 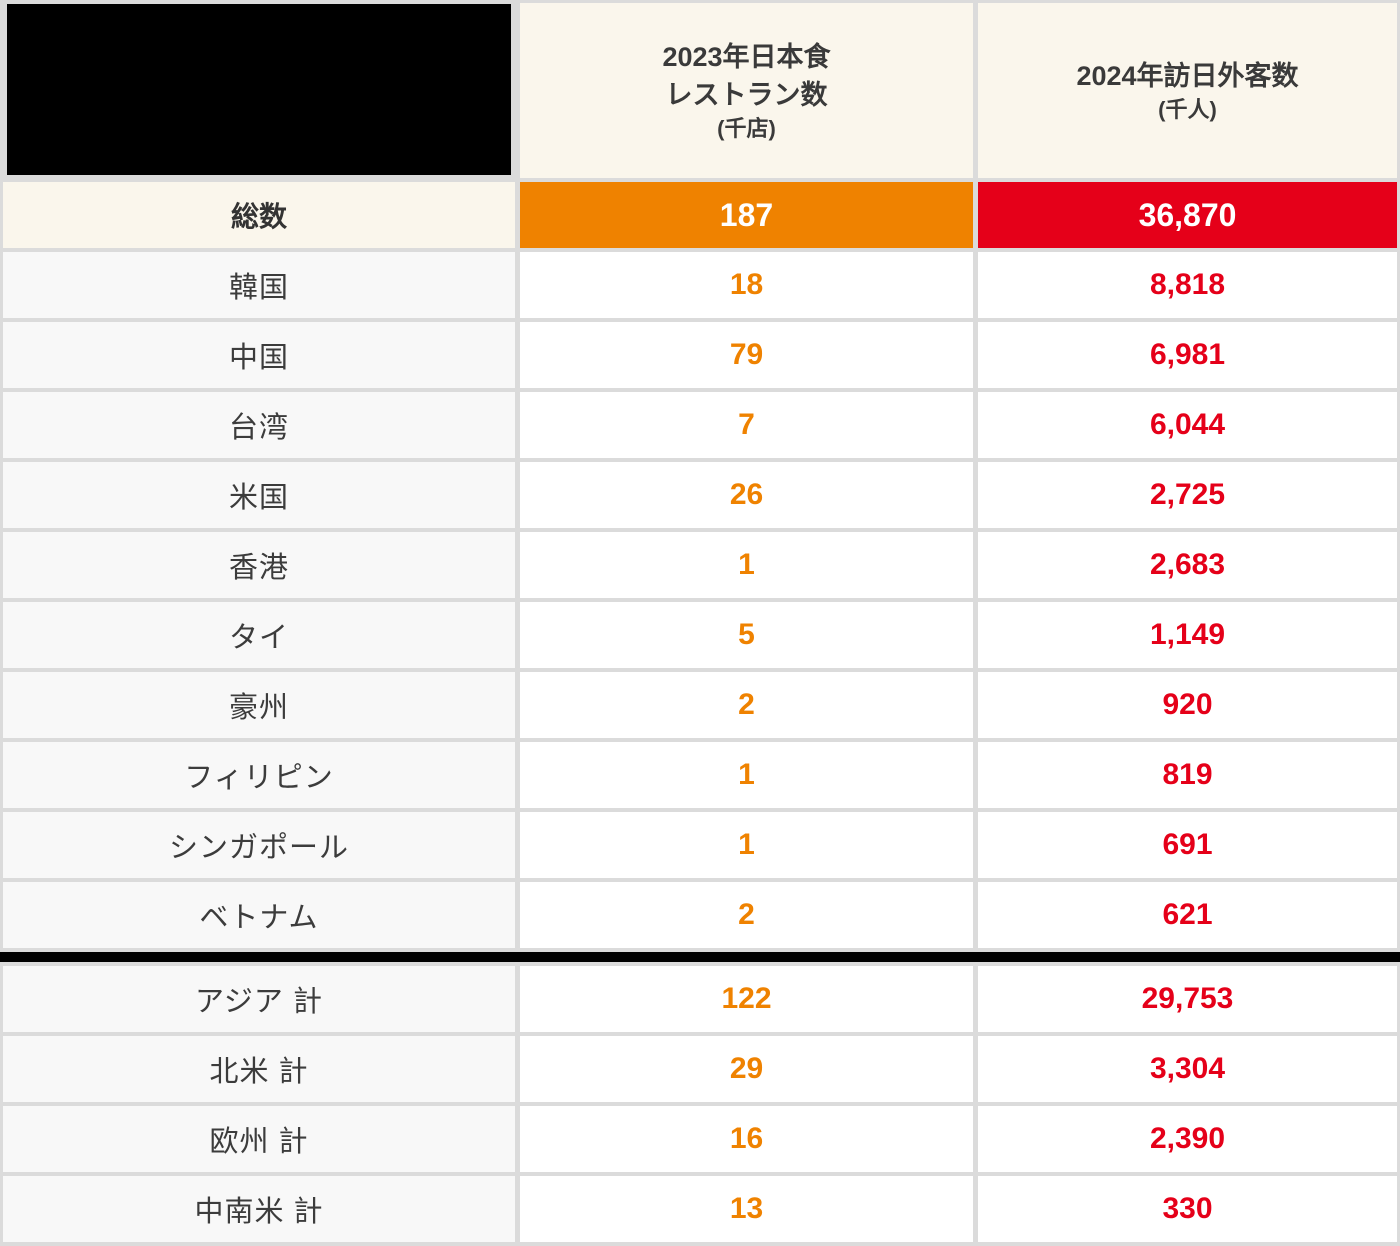 I want to click on visitors-value-korea: 8,818, so click(x=1187, y=285).